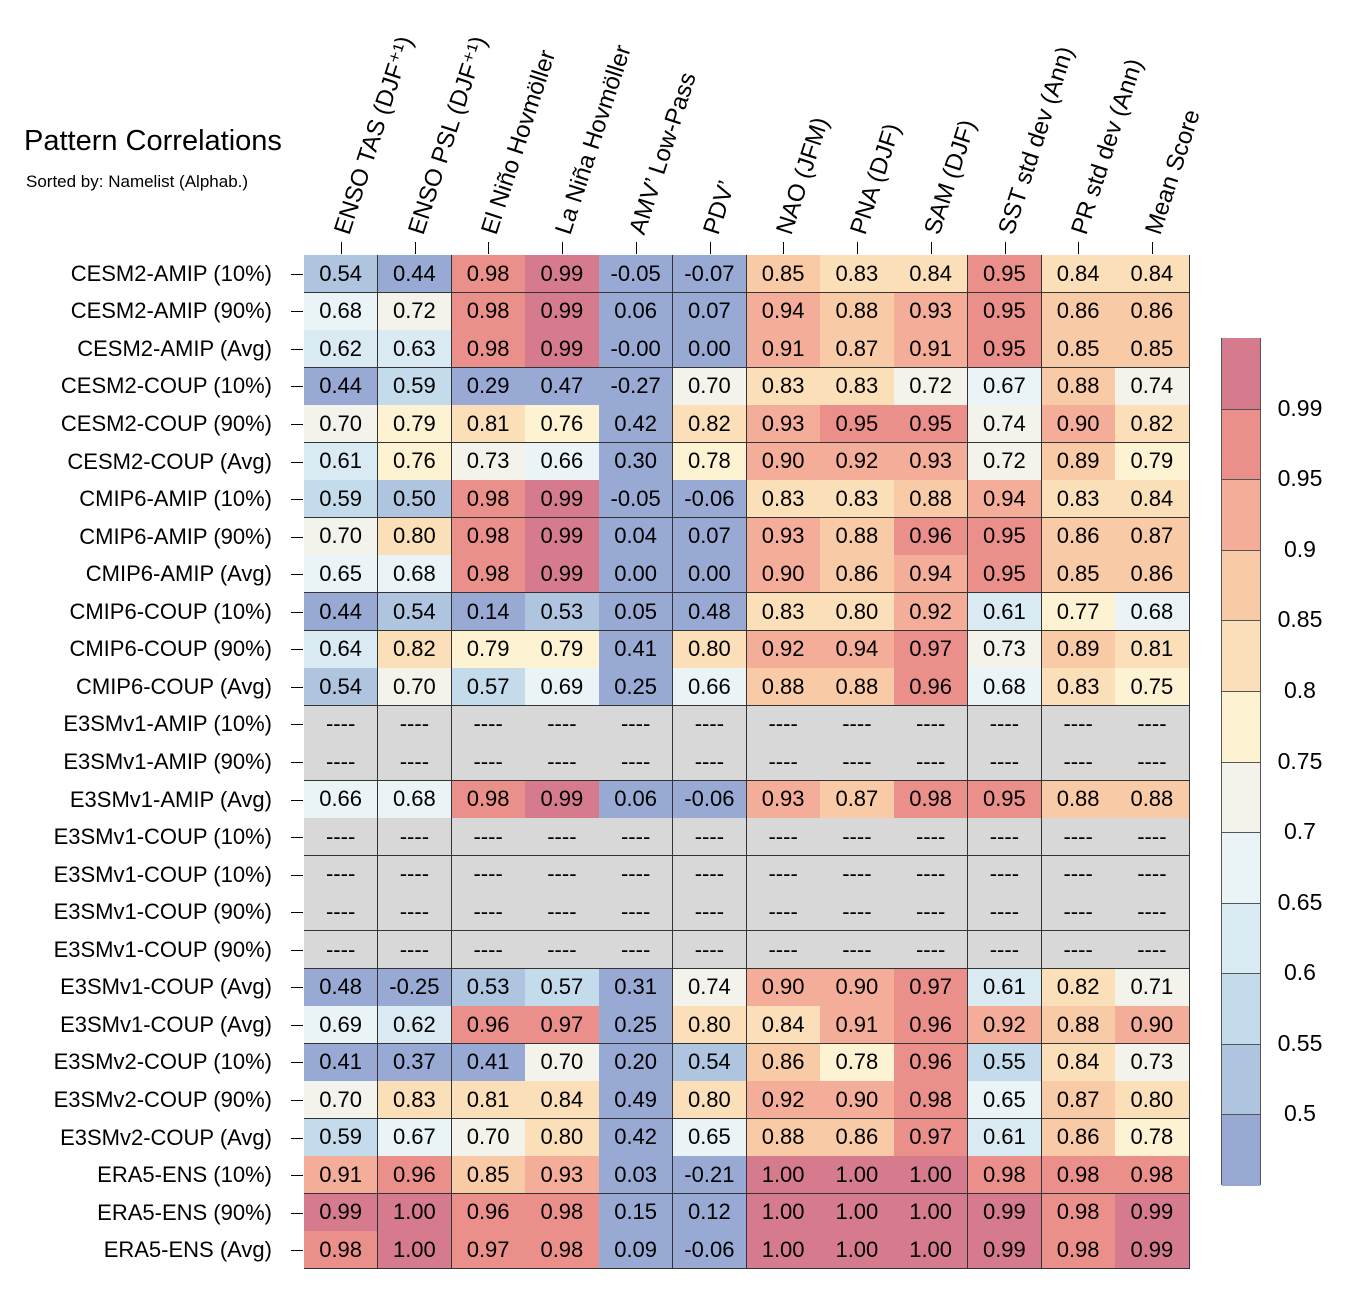 The width and height of the screenshot is (1345, 1289). Describe the element at coordinates (1078, 499) in the screenshot. I see `heatmap-cell: 0.83` at that location.